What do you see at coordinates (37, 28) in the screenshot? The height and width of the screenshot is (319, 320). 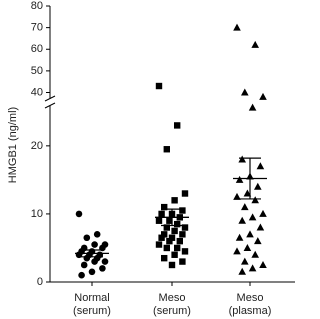 I see `y-tick-label: 70` at bounding box center [37, 28].